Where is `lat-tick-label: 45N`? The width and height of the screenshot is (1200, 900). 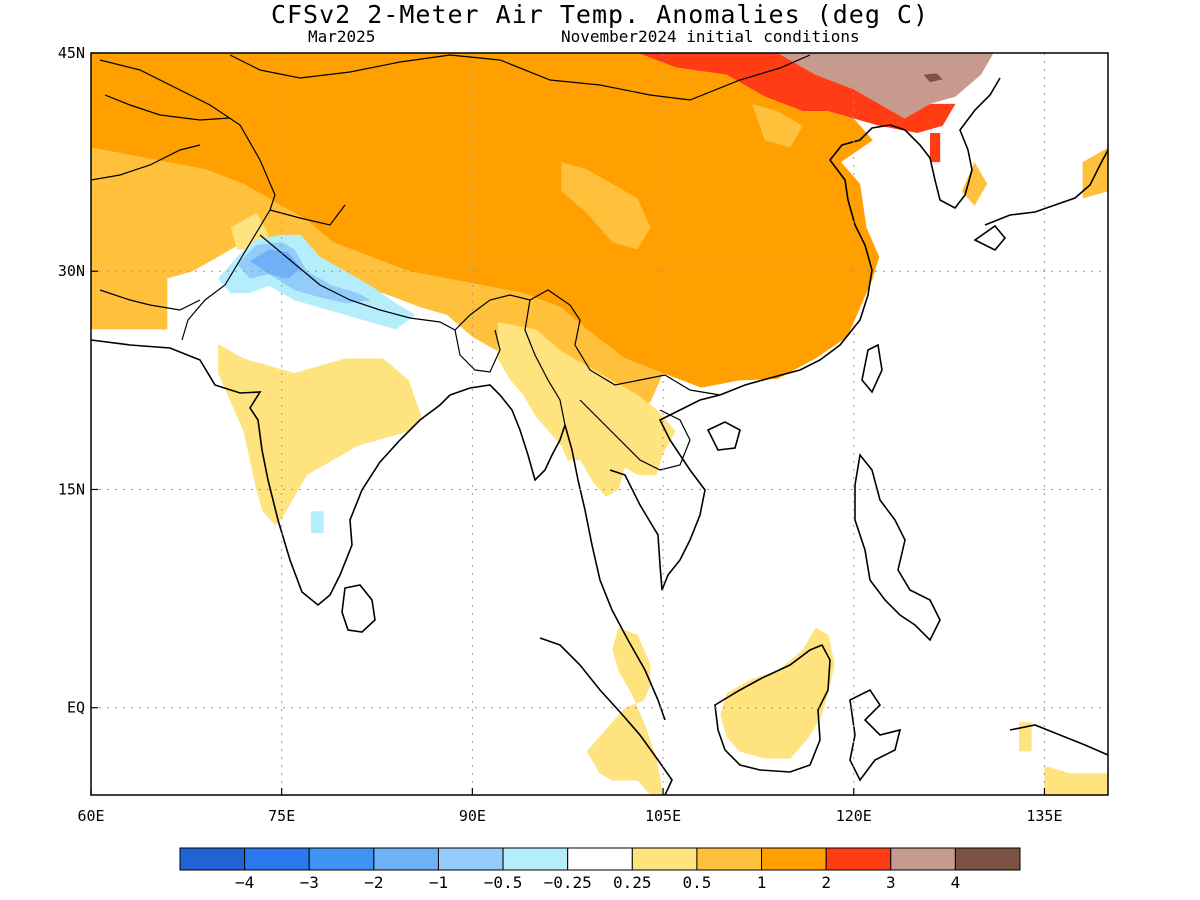
lat-tick-label: 45N is located at coordinates (71, 53).